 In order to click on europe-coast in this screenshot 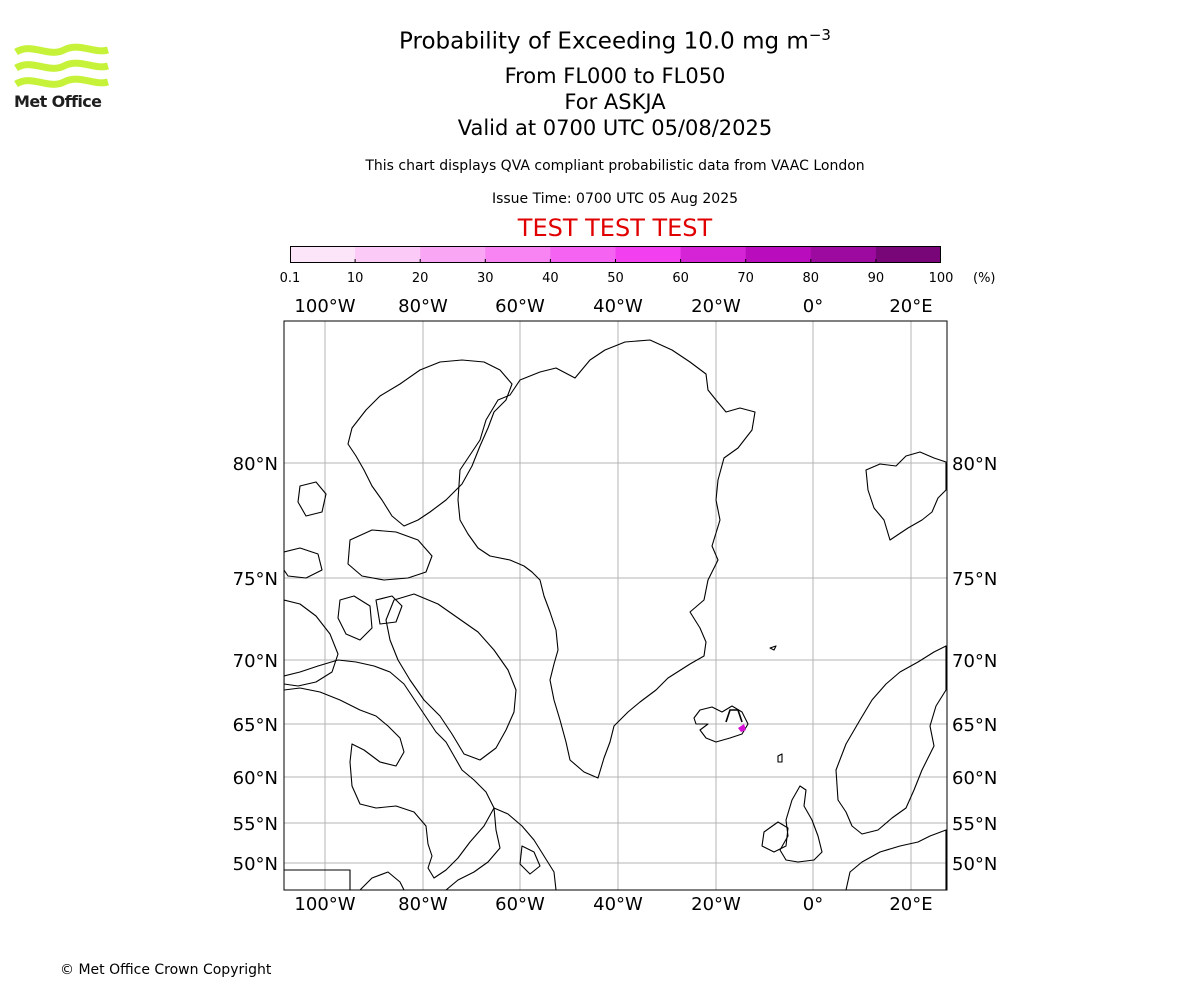, I will do `click(896, 859)`.